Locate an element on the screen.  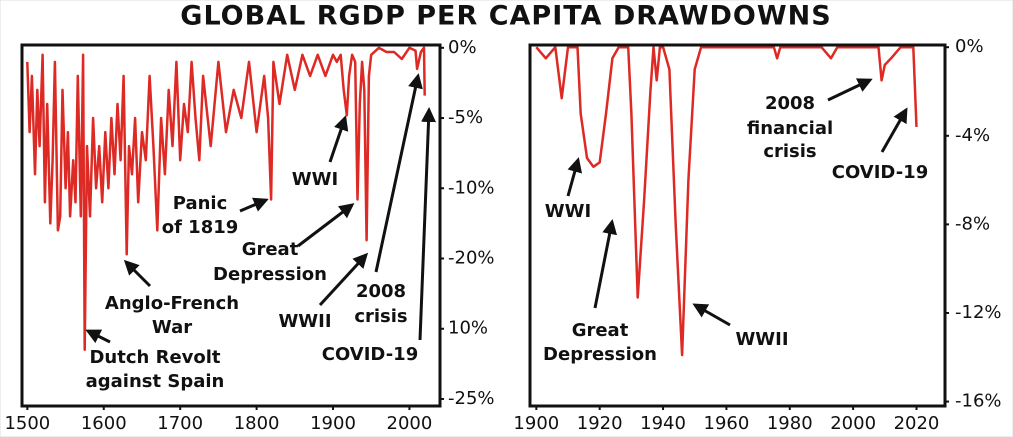
annotation: financial is located at coordinates (790, 128).